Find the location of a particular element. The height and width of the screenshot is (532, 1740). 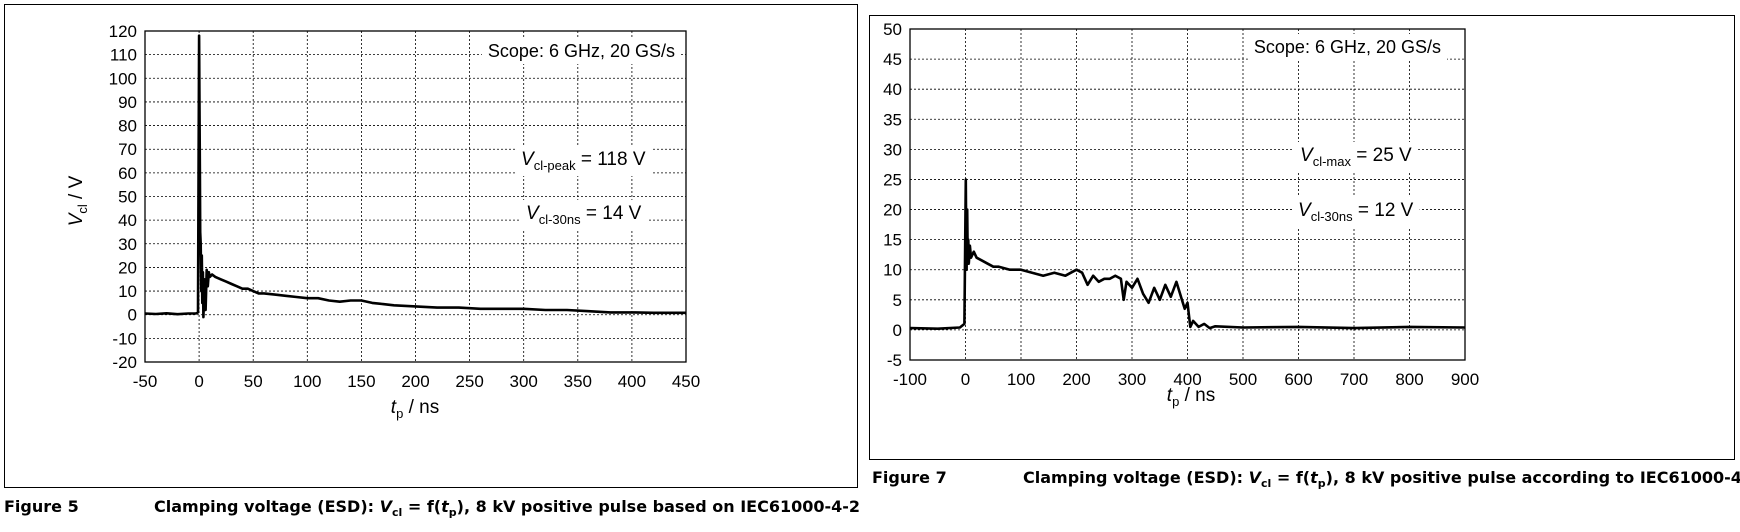

y-tick-label: 35 is located at coordinates (892, 119).